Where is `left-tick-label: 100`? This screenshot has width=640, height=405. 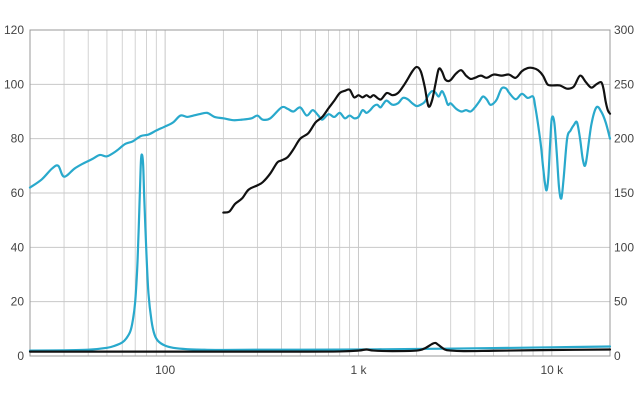
left-tick-label: 100 is located at coordinates (14, 84).